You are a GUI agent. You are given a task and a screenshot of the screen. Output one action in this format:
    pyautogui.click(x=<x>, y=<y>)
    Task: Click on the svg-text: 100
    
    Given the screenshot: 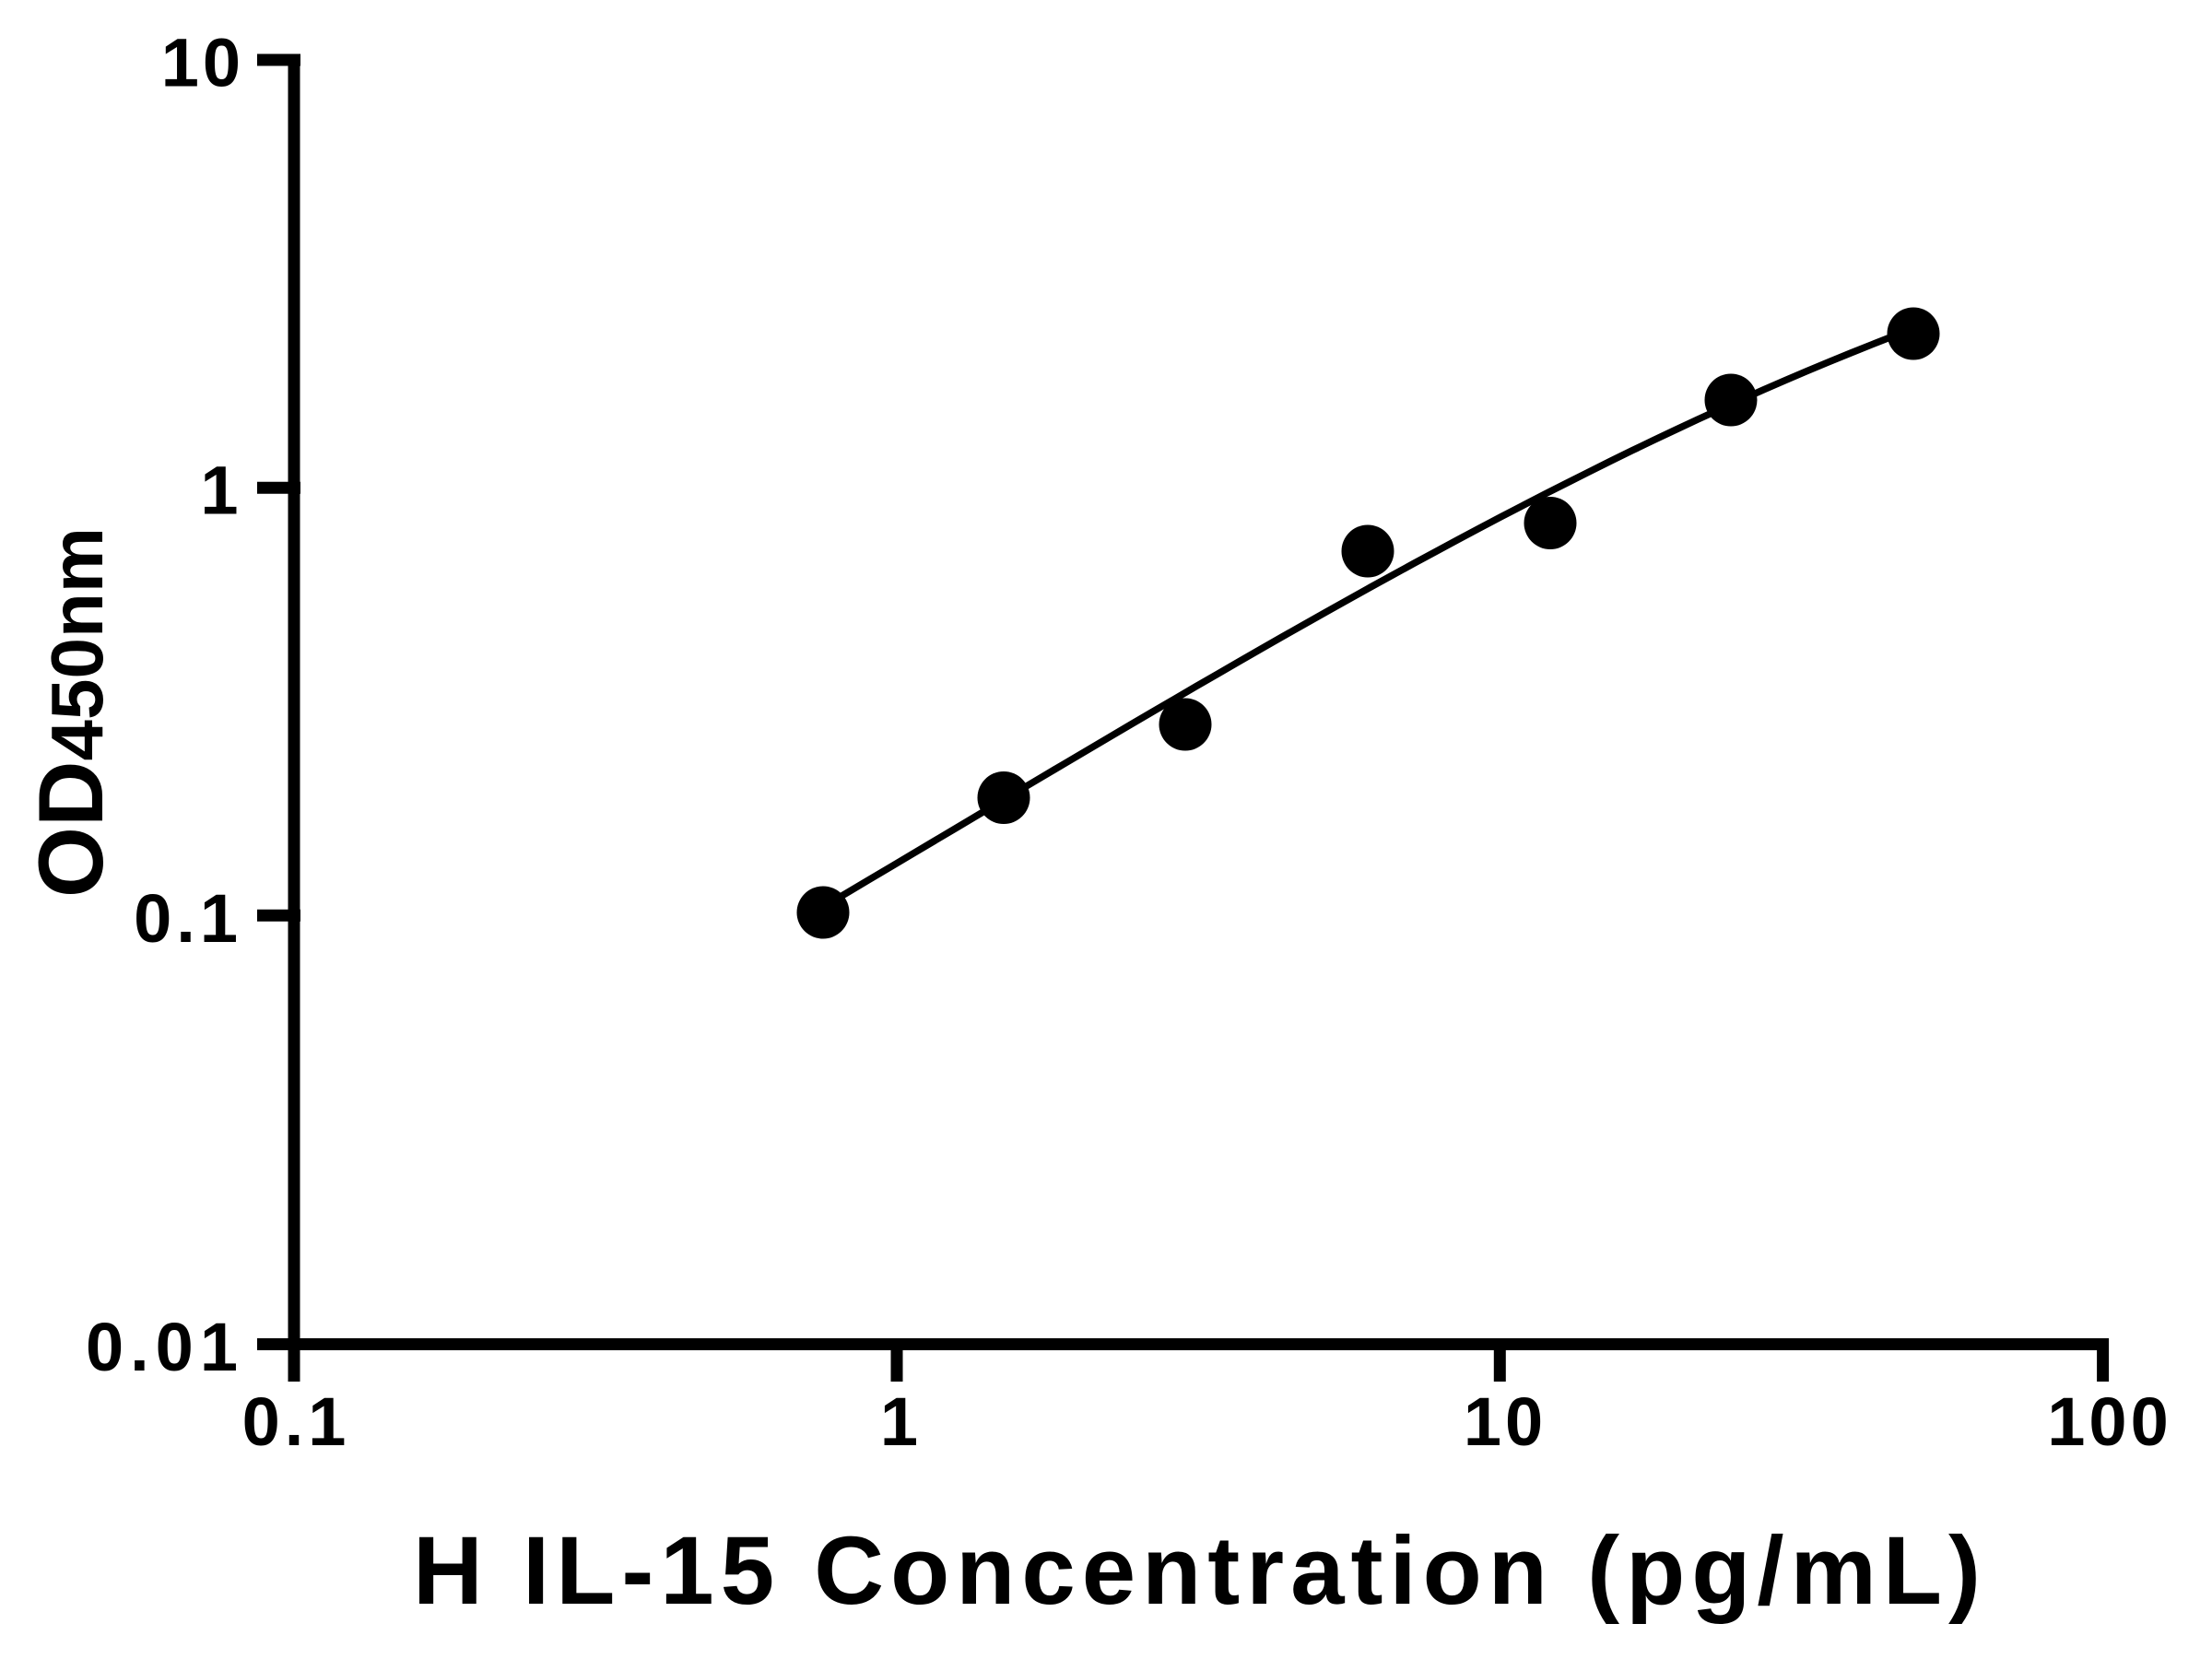 What is the action you would take?
    pyautogui.click(x=2109, y=1421)
    